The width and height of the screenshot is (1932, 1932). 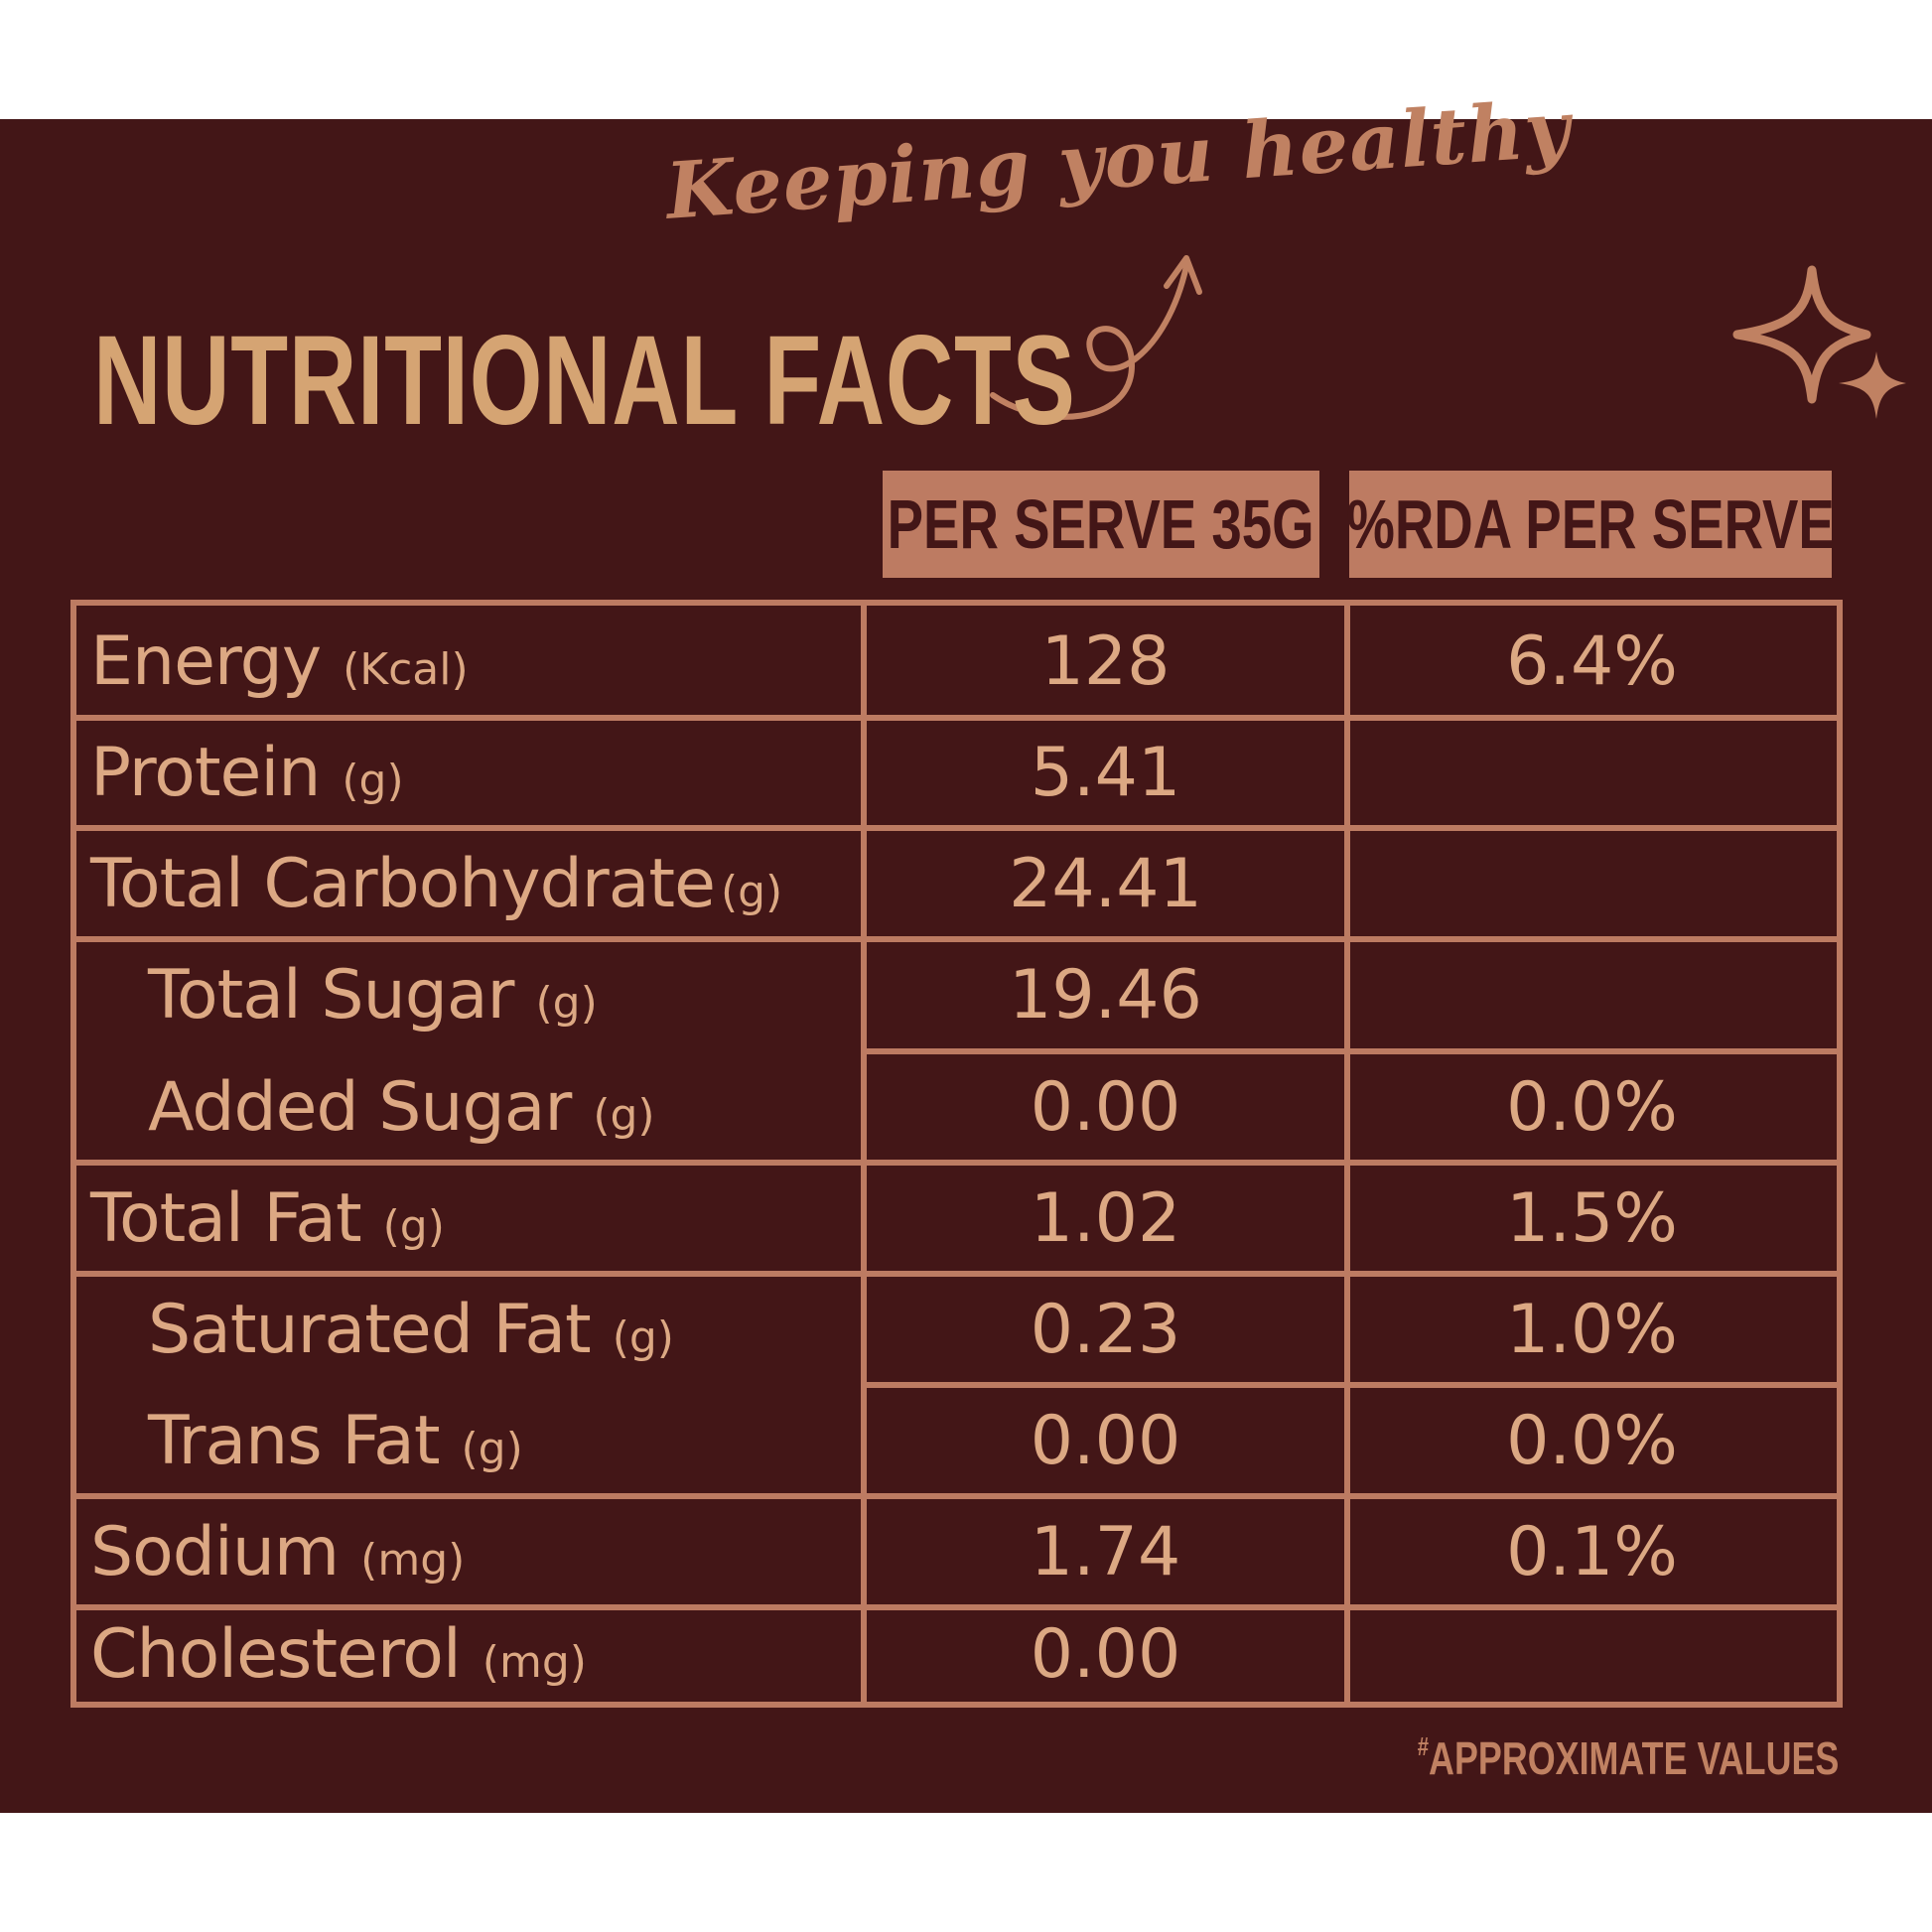 I want to click on nutrient-label: Saturated Fat (g), so click(x=411, y=1329).